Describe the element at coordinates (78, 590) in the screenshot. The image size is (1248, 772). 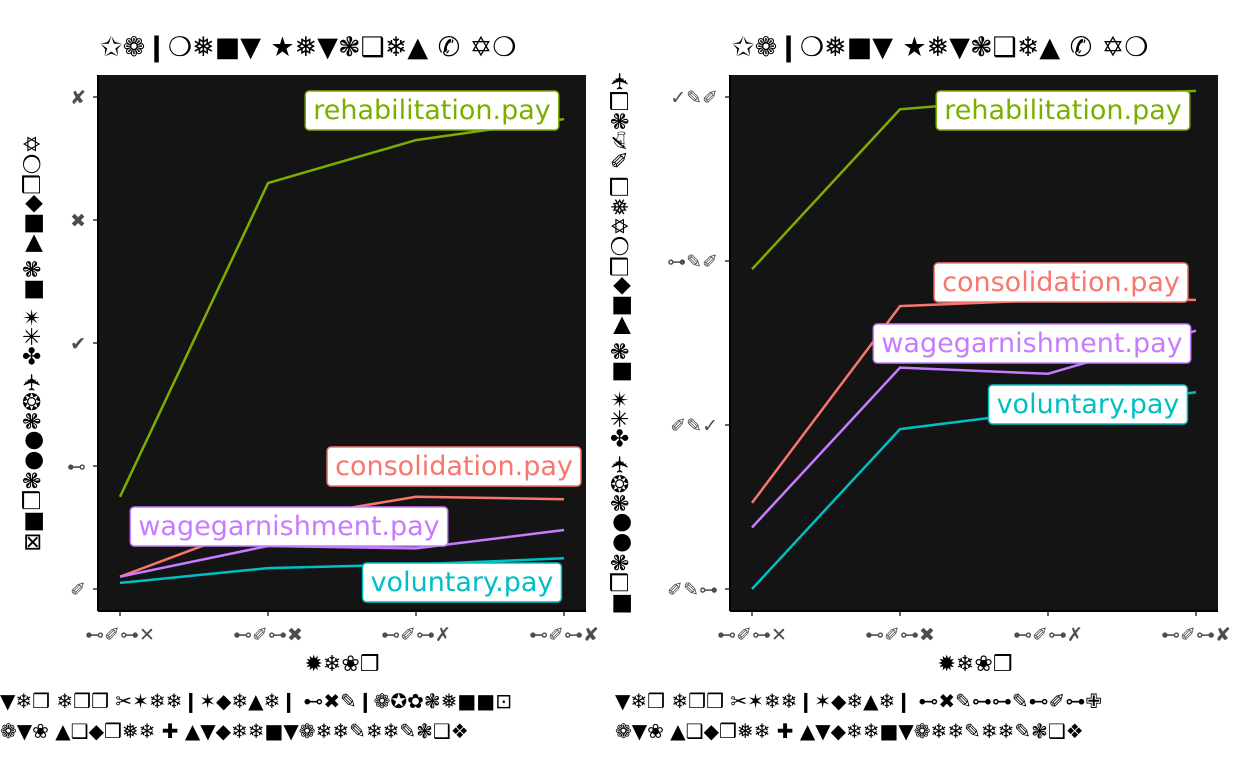
I see `y-tick-label: ✐` at that location.